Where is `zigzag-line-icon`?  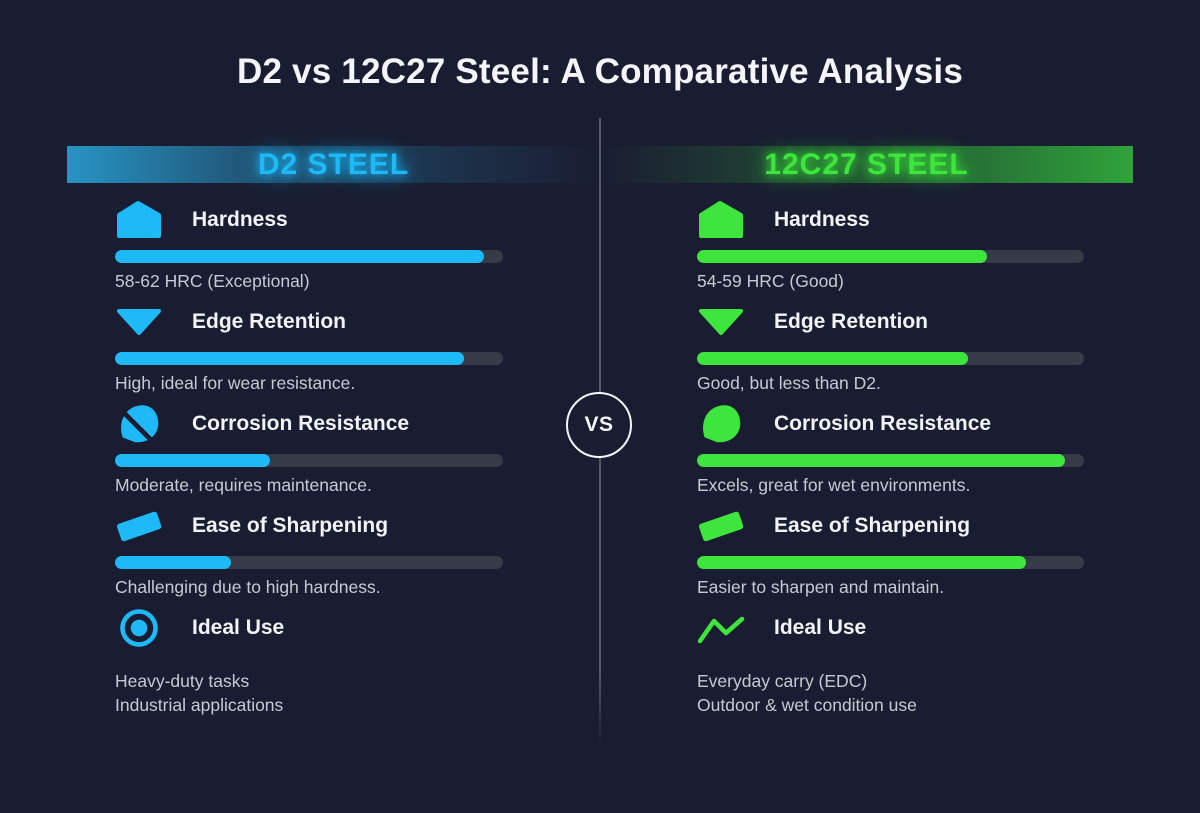
zigzag-line-icon is located at coordinates (721, 628).